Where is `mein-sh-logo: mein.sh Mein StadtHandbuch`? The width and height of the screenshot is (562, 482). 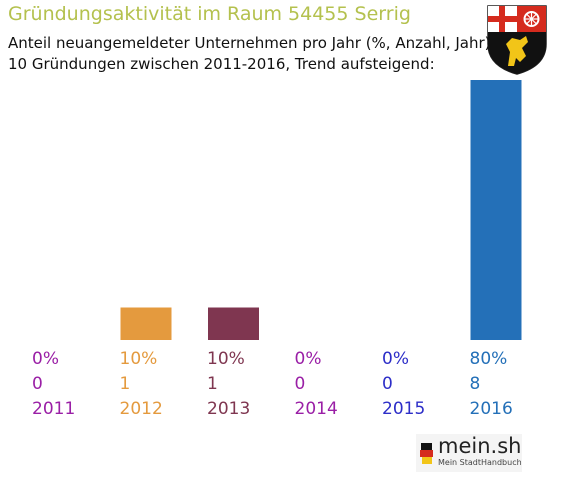 mein-sh-logo: mein.sh Mein StadtHandbuch is located at coordinates (469, 453).